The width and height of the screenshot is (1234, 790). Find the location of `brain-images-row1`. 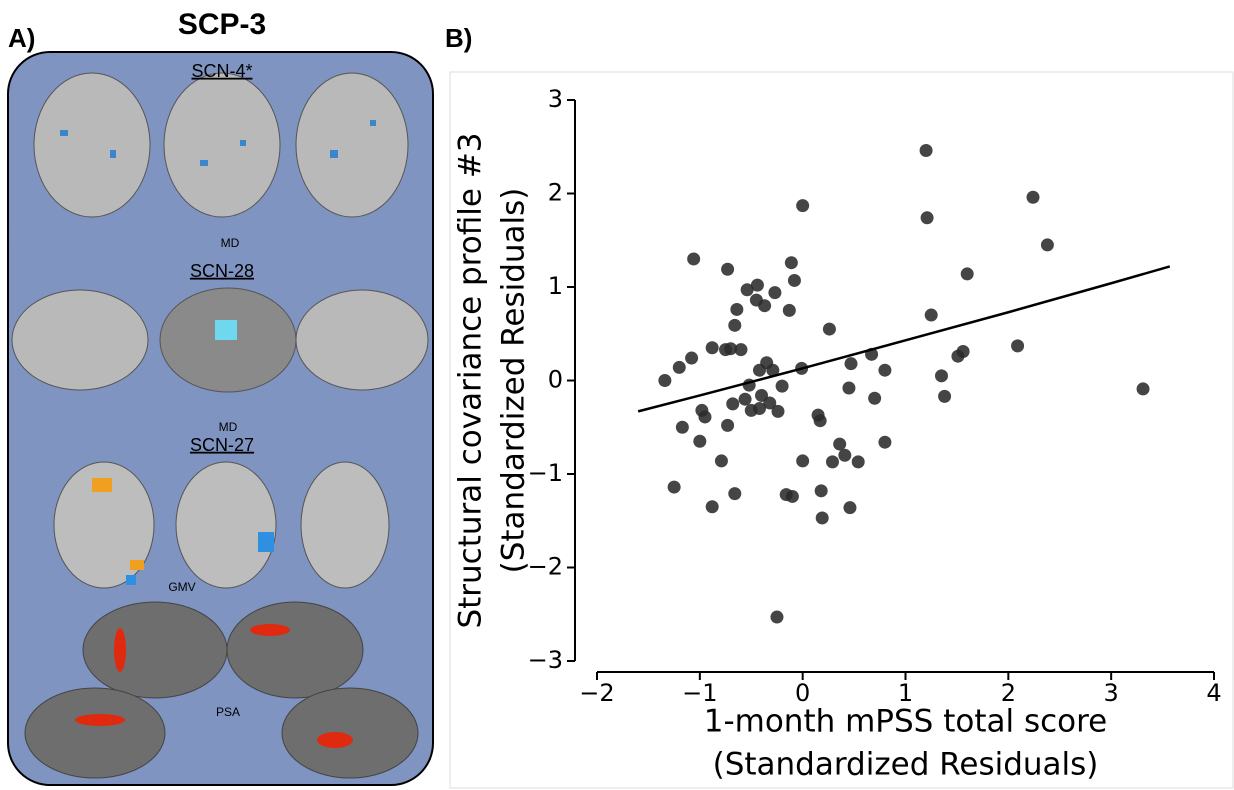

brain-images-row1 is located at coordinates (221, 145).